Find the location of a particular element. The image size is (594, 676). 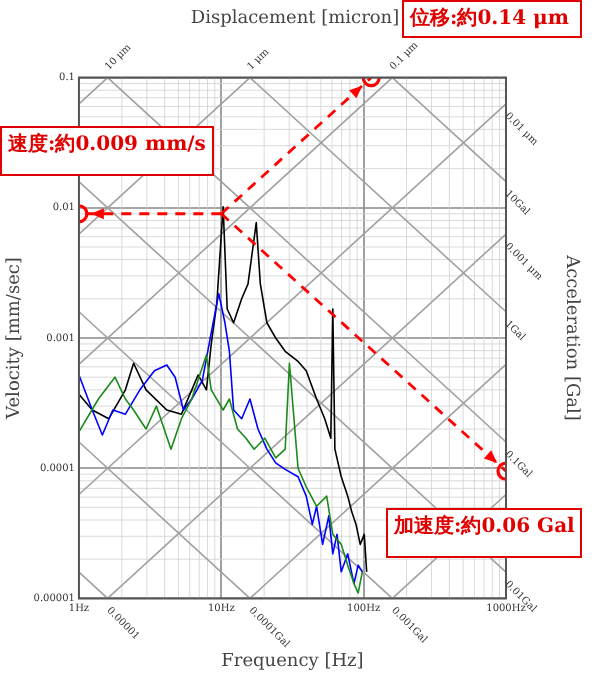

text: 位移:約0.14 μm is located at coordinates (489, 19).